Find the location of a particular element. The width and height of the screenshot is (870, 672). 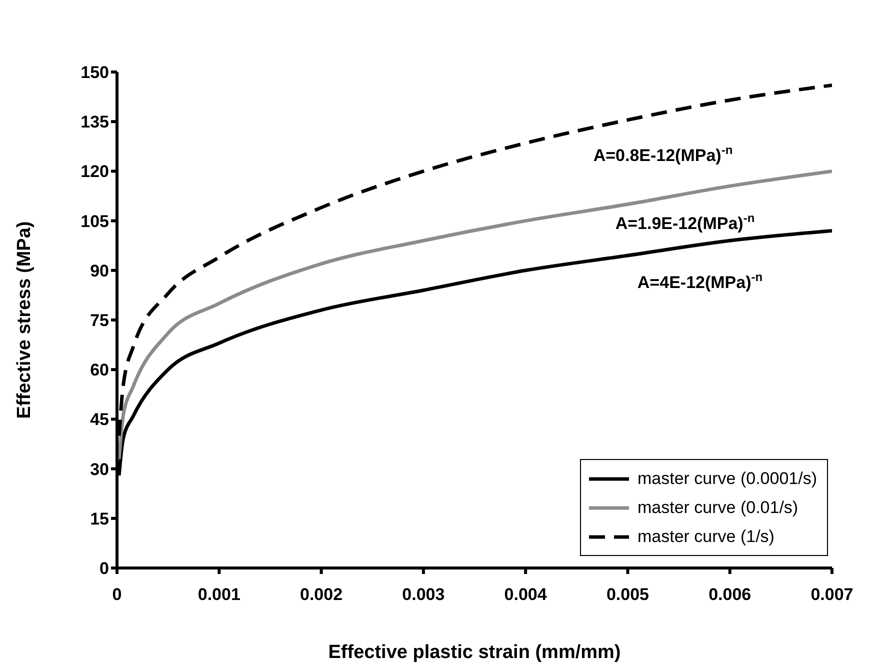

annotation: A=4E-12(MPa)$^{-n}$ is located at coordinates (700, 281).